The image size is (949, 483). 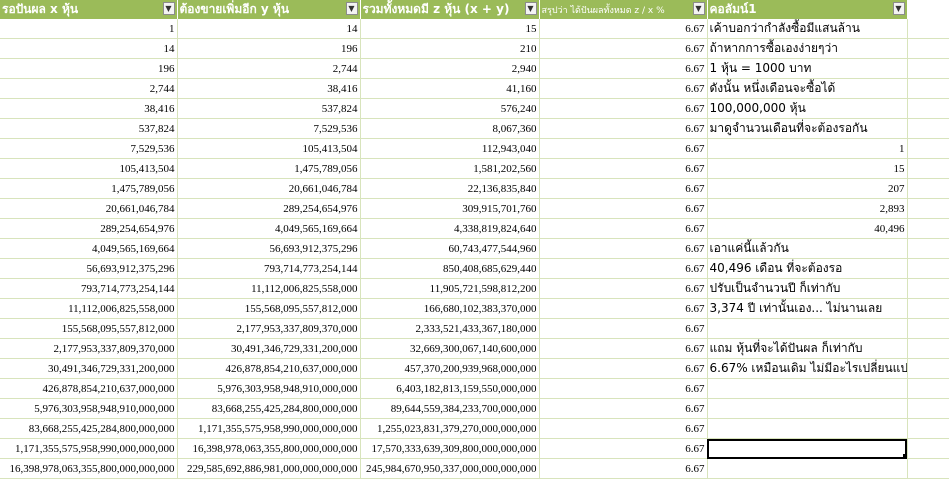 What do you see at coordinates (89, 188) in the screenshot?
I see `cell-x: 1,475,789,056` at bounding box center [89, 188].